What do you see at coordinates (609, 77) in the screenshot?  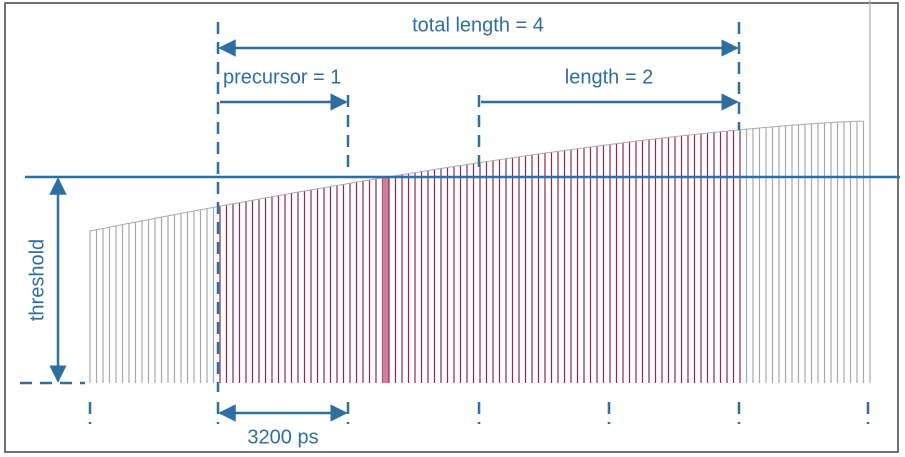 I see `label: length = 2` at bounding box center [609, 77].